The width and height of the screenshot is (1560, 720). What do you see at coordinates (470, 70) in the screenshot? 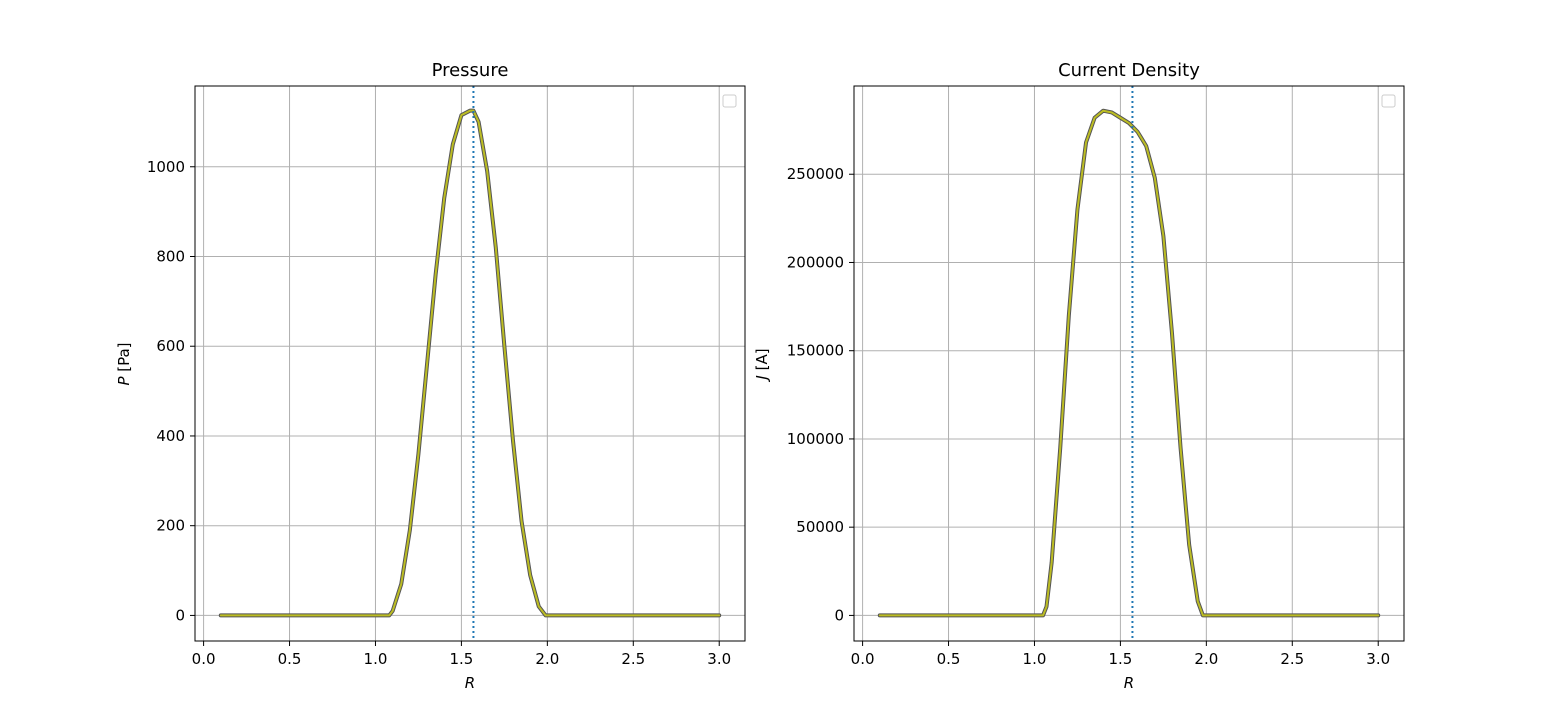
I see `chart-title: Pressure` at bounding box center [470, 70].